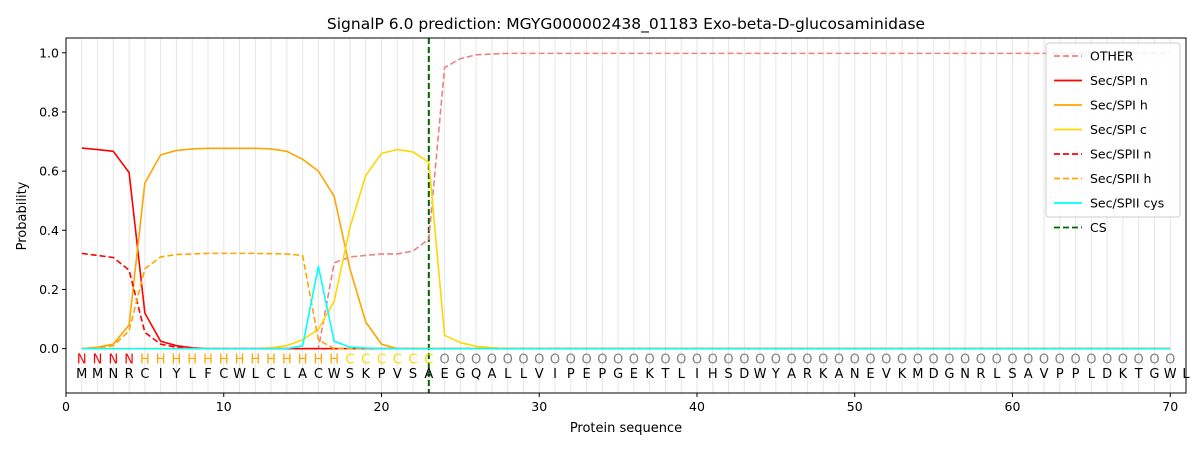 The image size is (1200, 450). I want to click on legend-entry: Sec/SPI c, so click(1118, 129).